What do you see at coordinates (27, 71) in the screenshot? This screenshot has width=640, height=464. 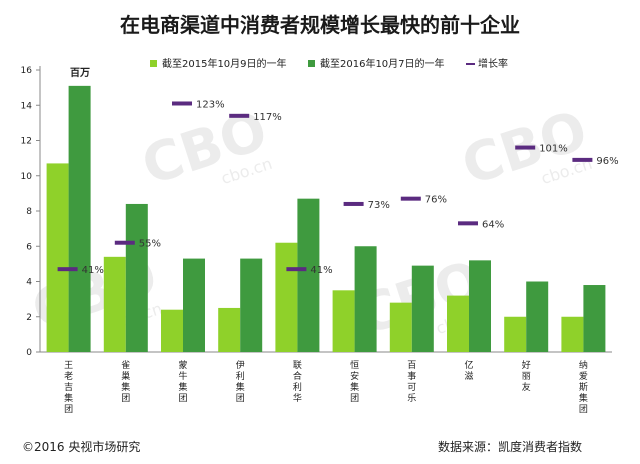 I see `y-tick-label: 16` at bounding box center [27, 71].